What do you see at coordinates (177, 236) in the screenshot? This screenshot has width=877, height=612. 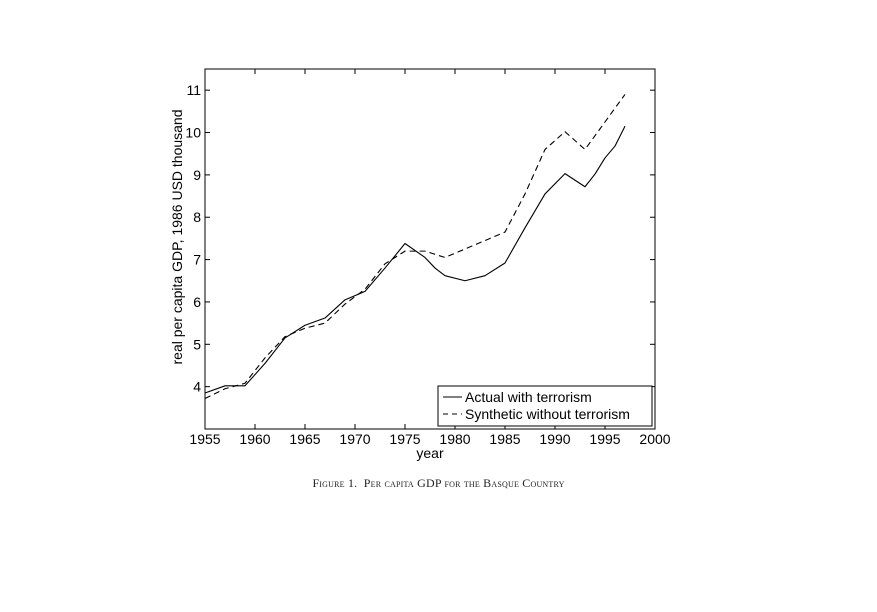 I see `y-axis-label: real per capita GDP, 1986 USD thousand` at bounding box center [177, 236].